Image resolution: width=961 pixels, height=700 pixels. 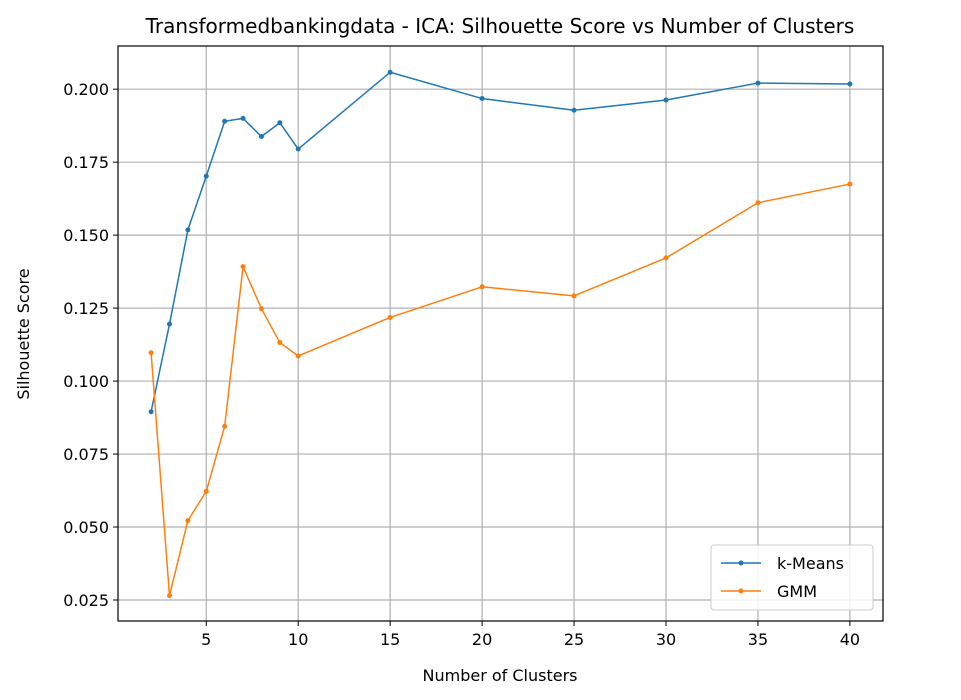 I want to click on x-tick-label: 35, so click(x=758, y=639).